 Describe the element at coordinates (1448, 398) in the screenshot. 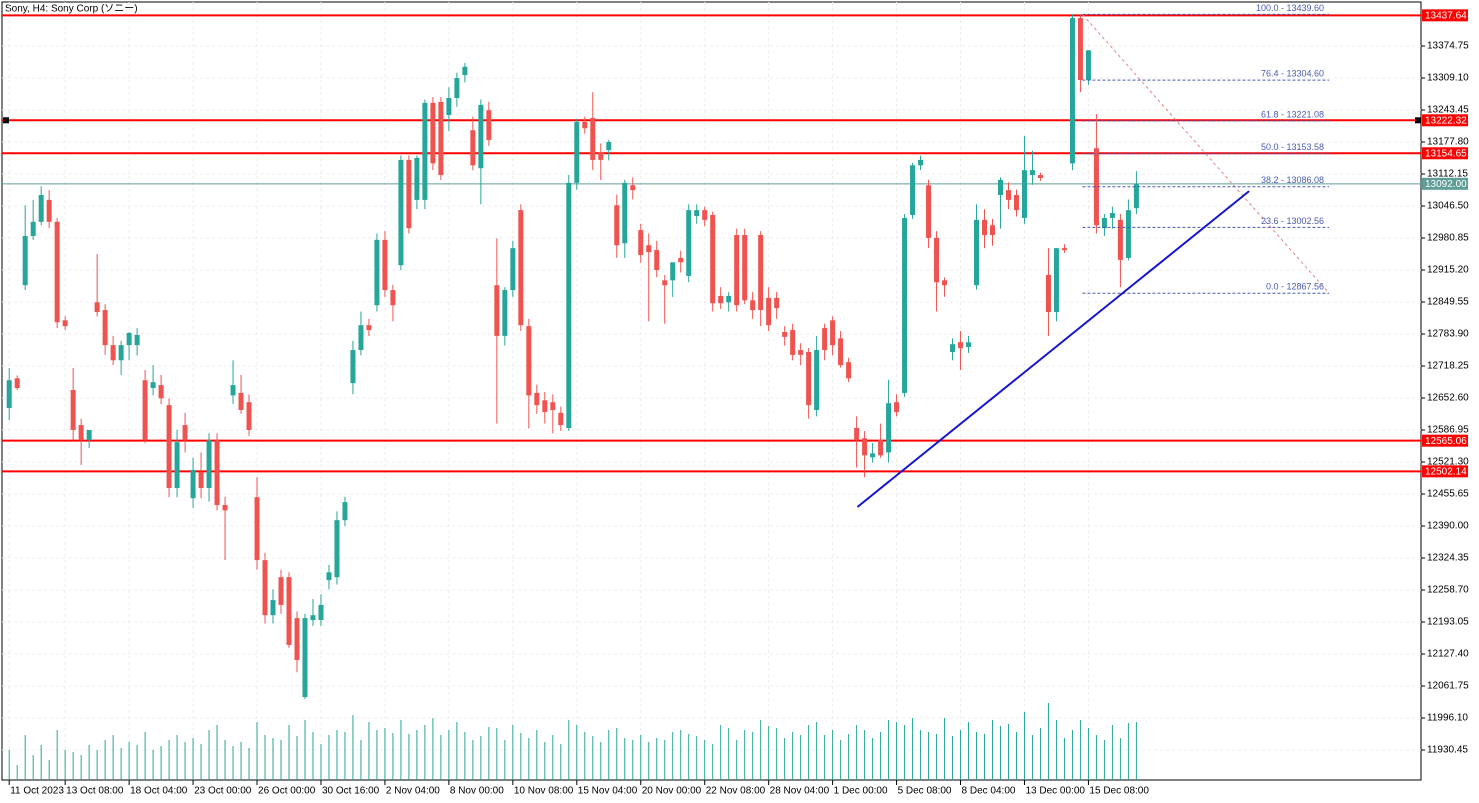

I see `y-tick-label: 12652.60` at that location.